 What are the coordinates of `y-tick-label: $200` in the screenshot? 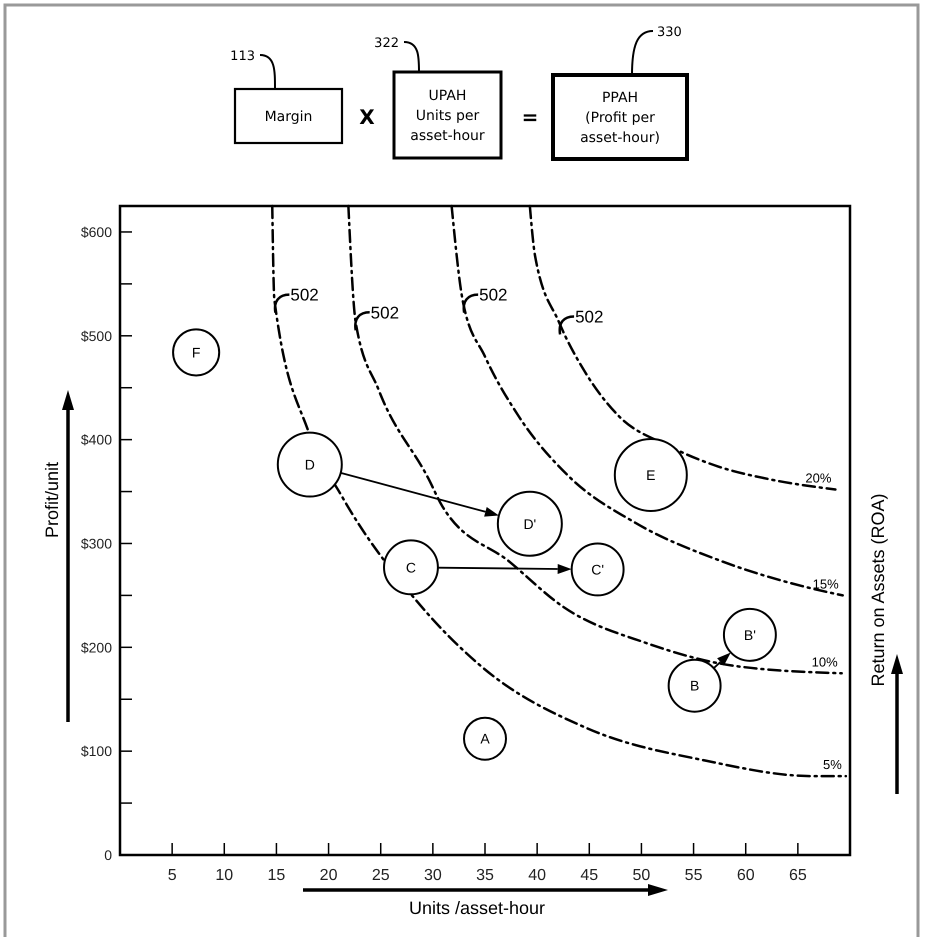 It's located at (96, 647).